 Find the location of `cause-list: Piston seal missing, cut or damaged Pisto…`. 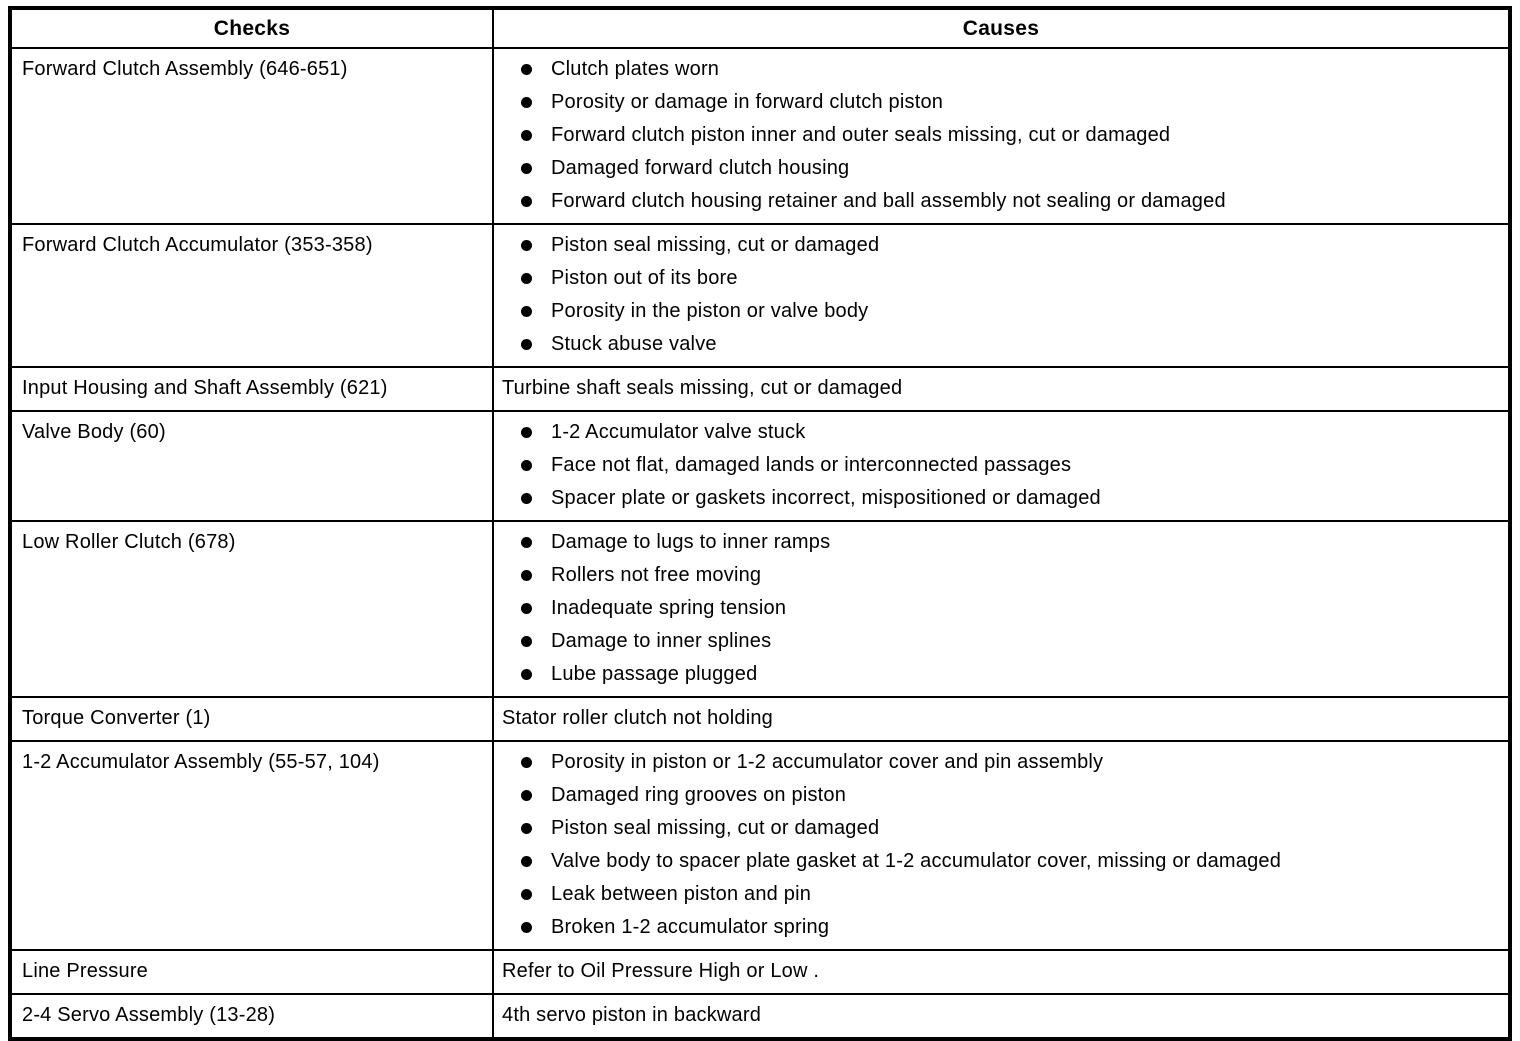

cause-list: Piston seal missing, cut or damaged Pisto… is located at coordinates (1001, 295).